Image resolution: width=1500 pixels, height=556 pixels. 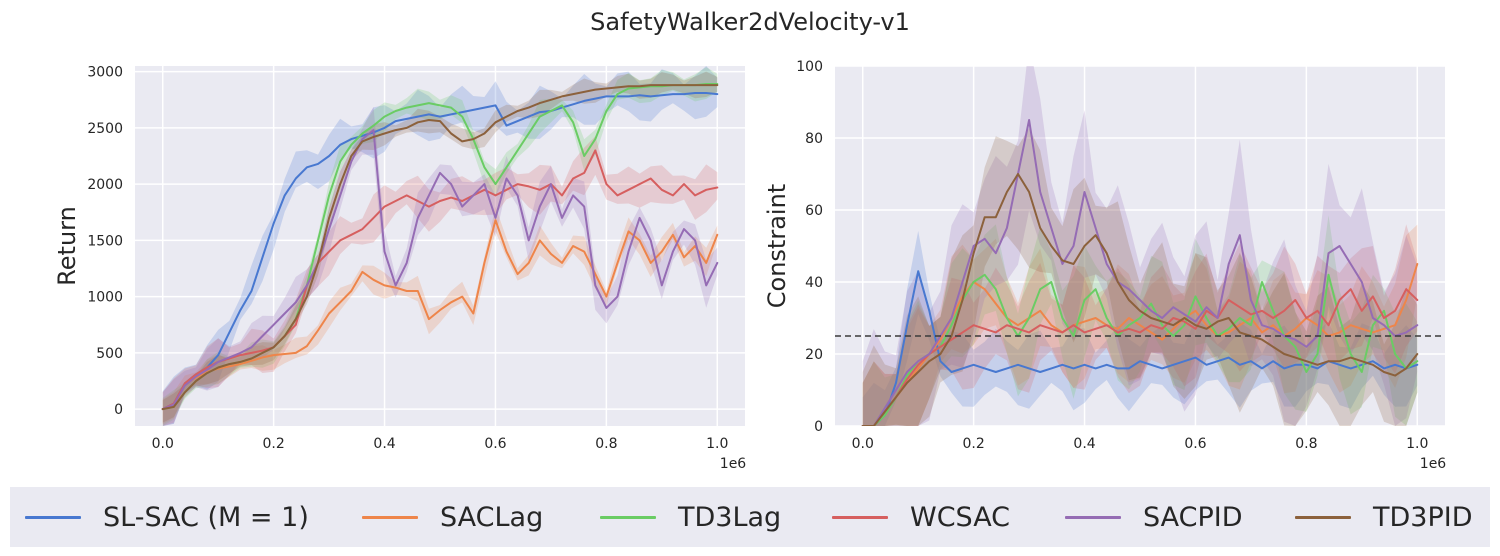 What do you see at coordinates (809, 67) in the screenshot?
I see `y-tick-label: 100` at bounding box center [809, 67].